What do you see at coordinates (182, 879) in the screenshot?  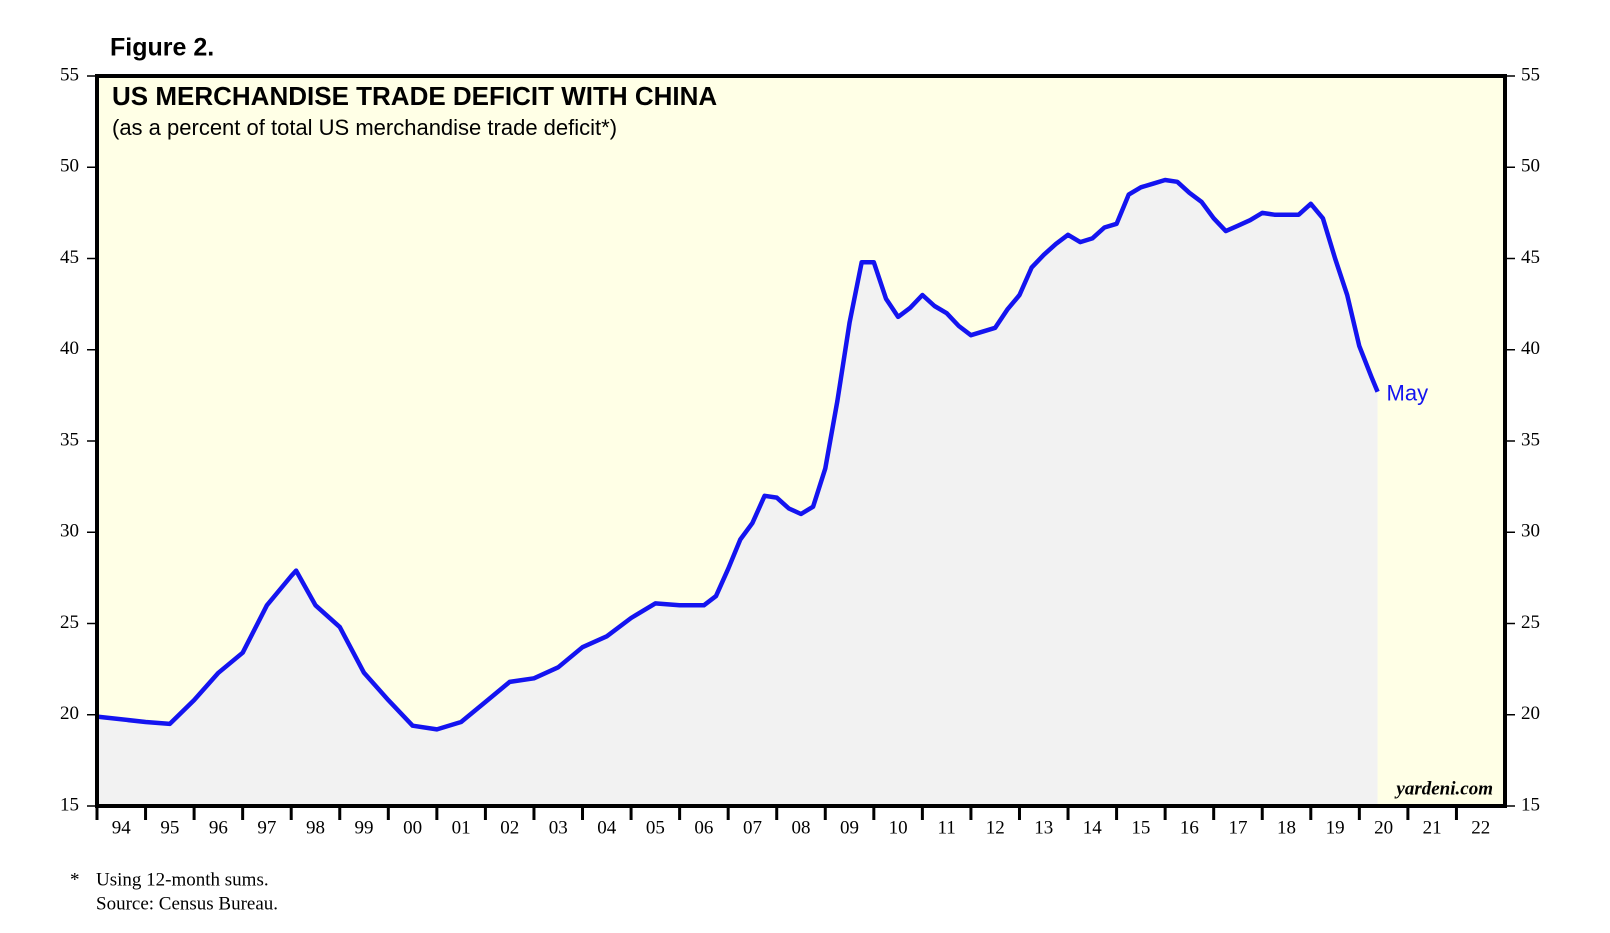 I see `footnote: Using 12-month sums.` at bounding box center [182, 879].